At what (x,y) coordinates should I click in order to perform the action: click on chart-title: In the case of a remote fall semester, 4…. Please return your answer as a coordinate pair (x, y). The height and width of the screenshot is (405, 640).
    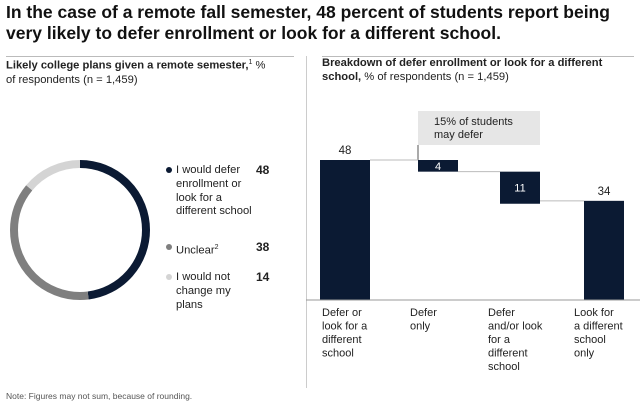
    Looking at the image, I should click on (308, 22).